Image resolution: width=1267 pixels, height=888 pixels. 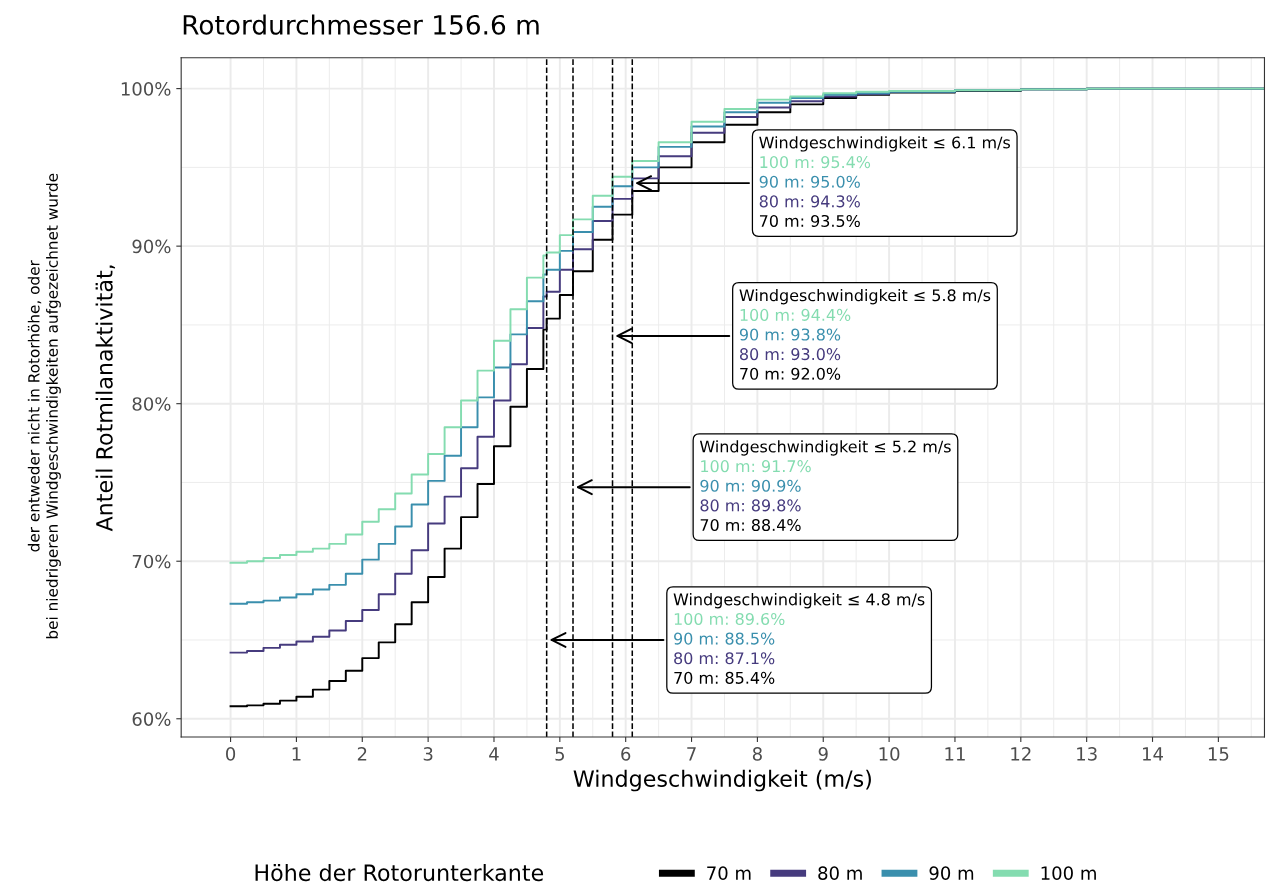 What do you see at coordinates (231, 754) in the screenshot?
I see `x-tick-label: 0` at bounding box center [231, 754].